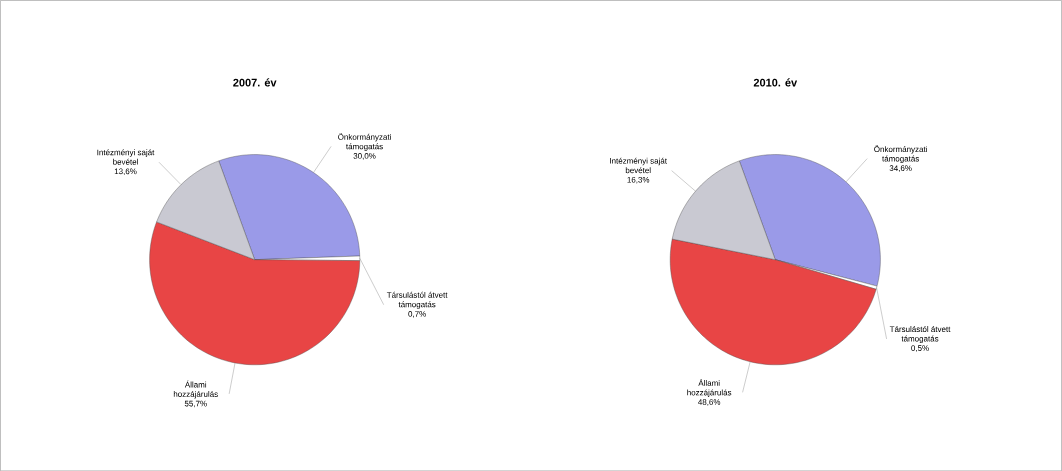 This screenshot has width=1062, height=471. Describe the element at coordinates (255, 82) in the screenshot. I see `chart-title: 2007. év` at that location.